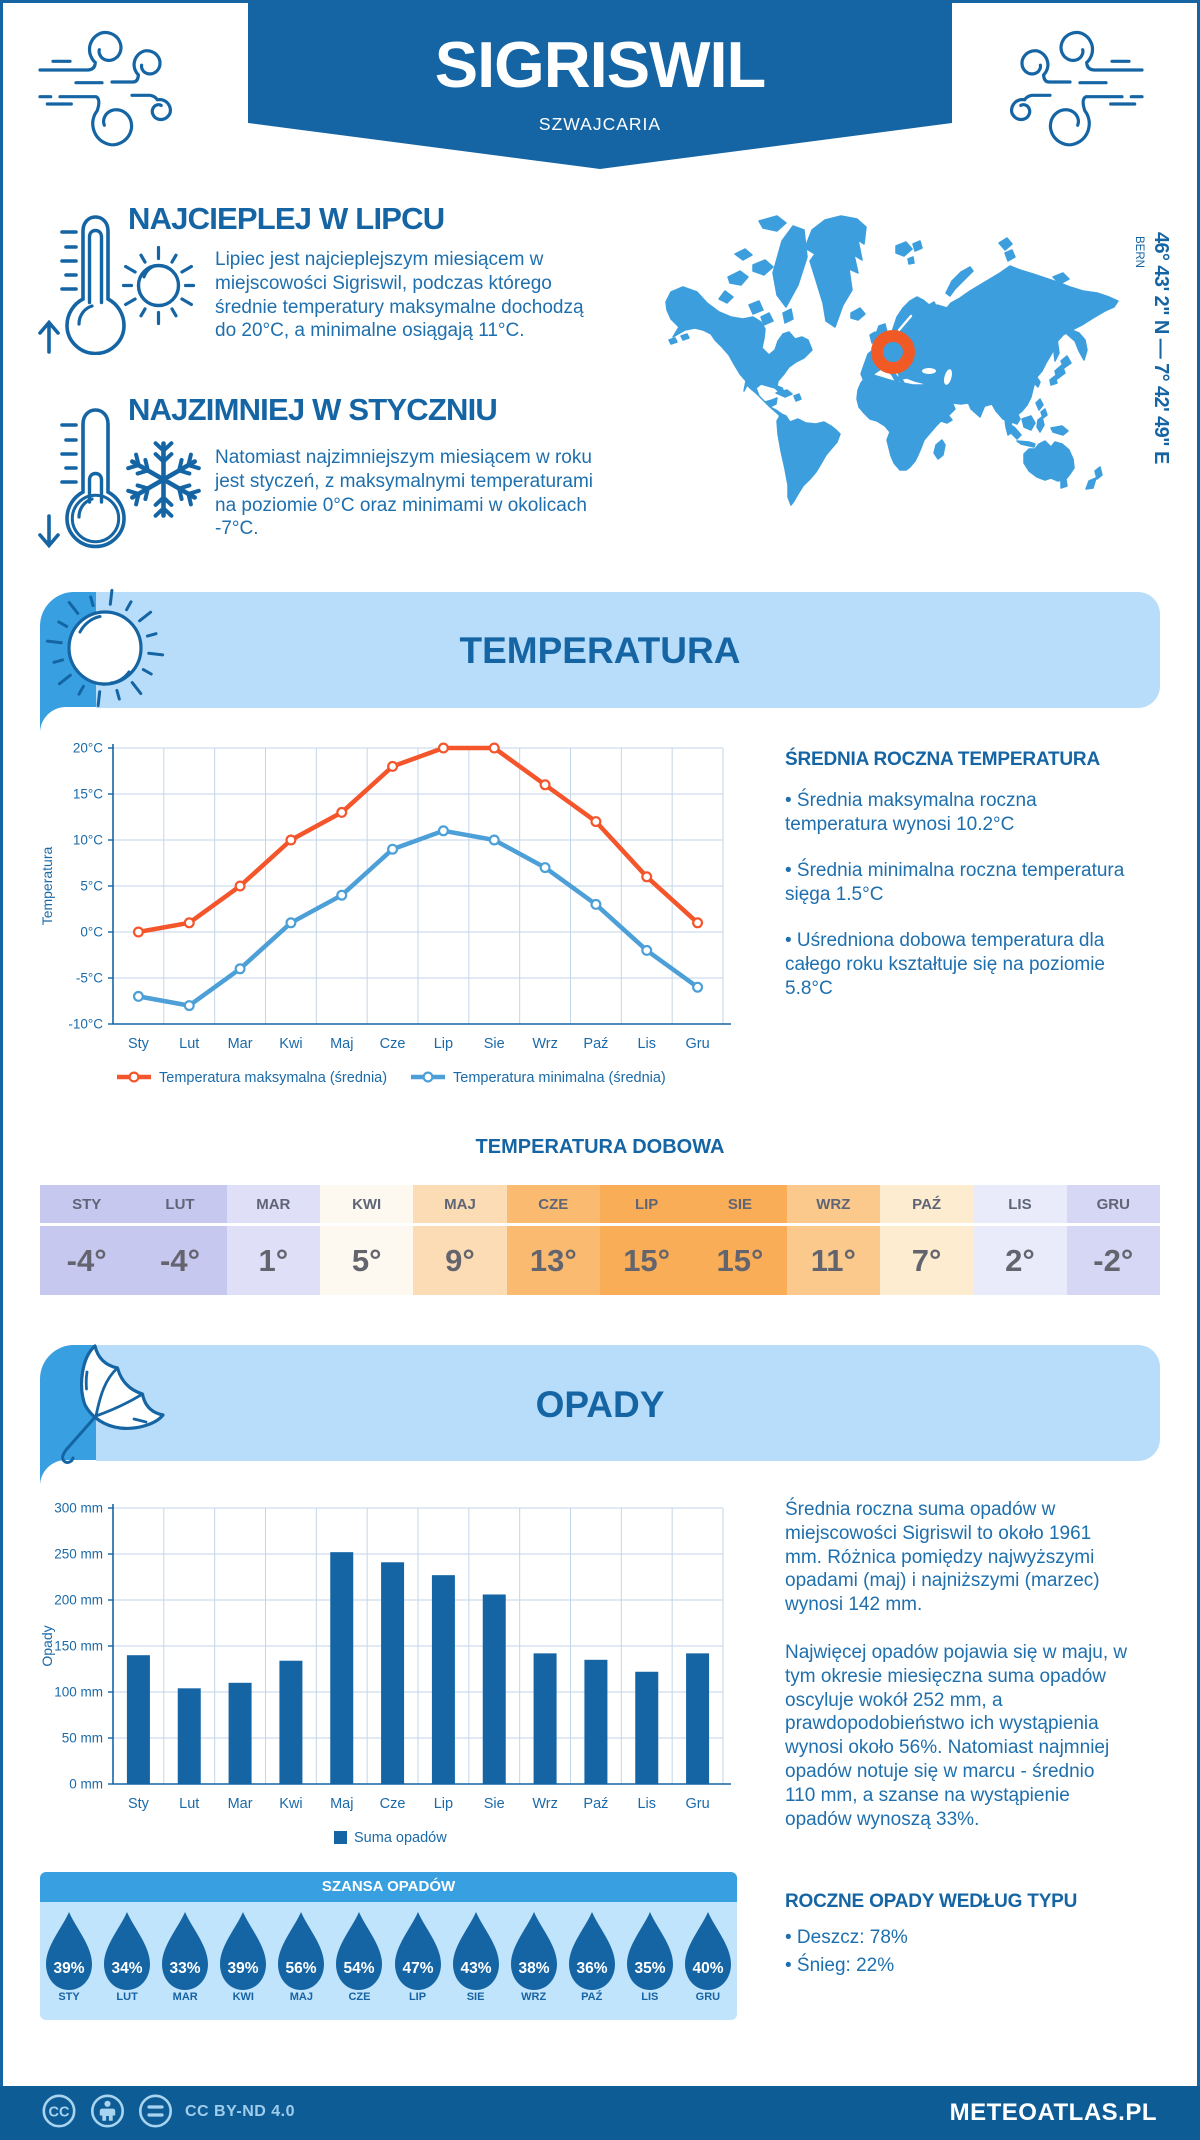 The image size is (1200, 2140). Describe the element at coordinates (82, 1738) in the screenshot. I see `svg-text: 50 mm` at that location.